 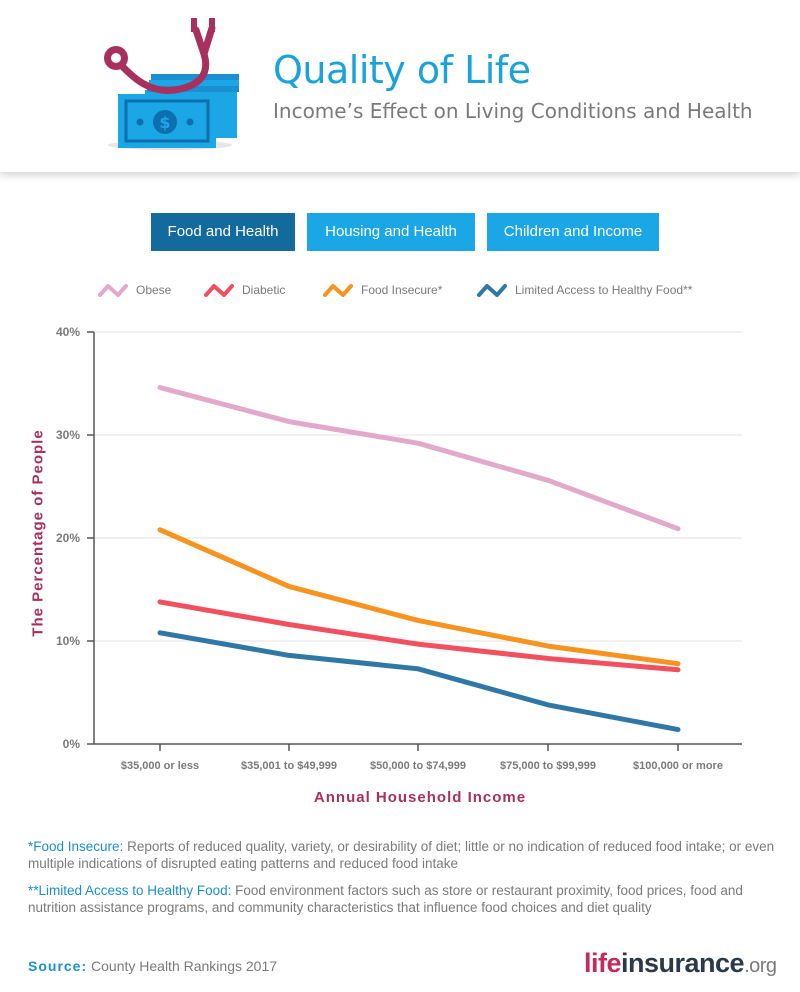 I want to click on x-tick-label: $35,001 to $49,999, so click(x=289, y=766).